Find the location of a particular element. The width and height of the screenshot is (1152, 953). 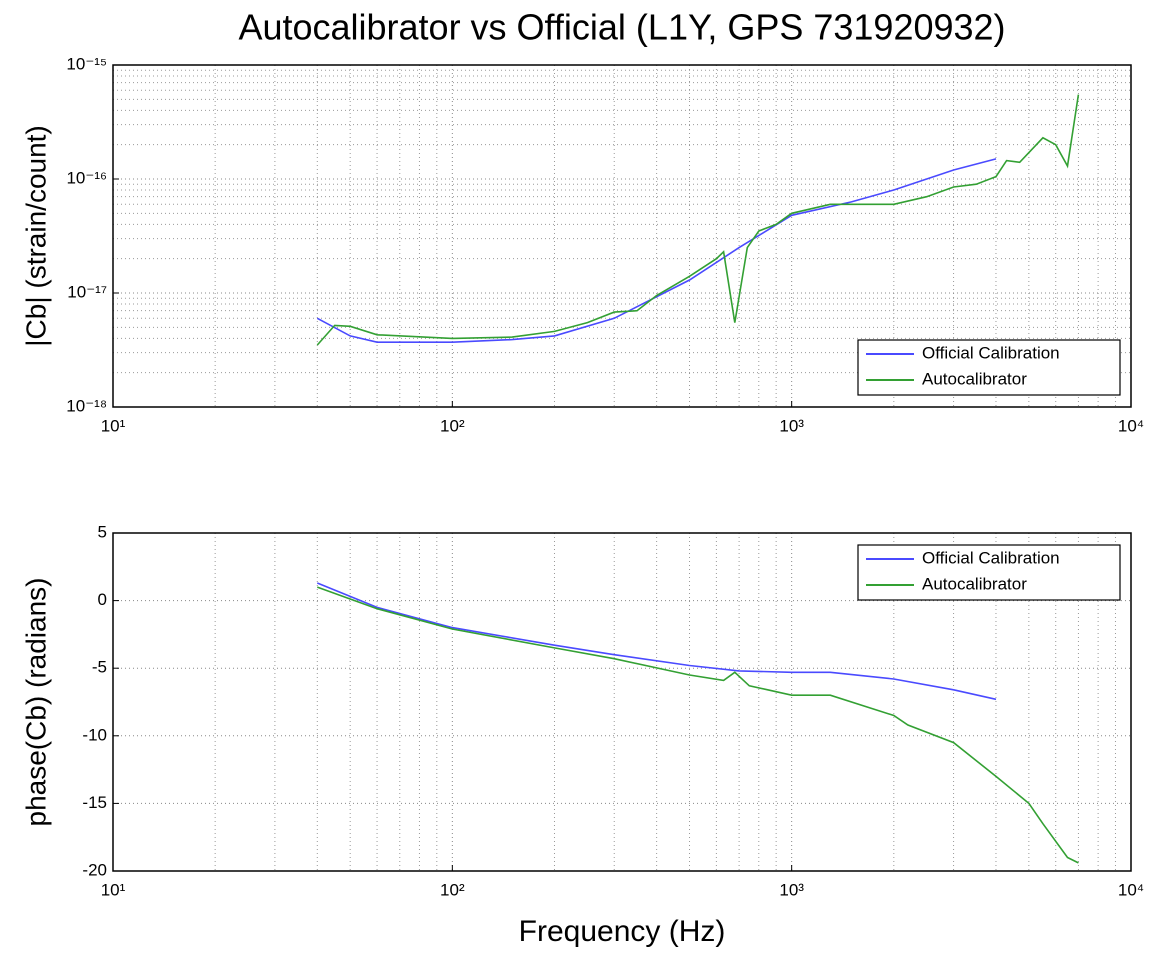

y-tick-label: 10⁻¹⁶ is located at coordinates (86, 177).